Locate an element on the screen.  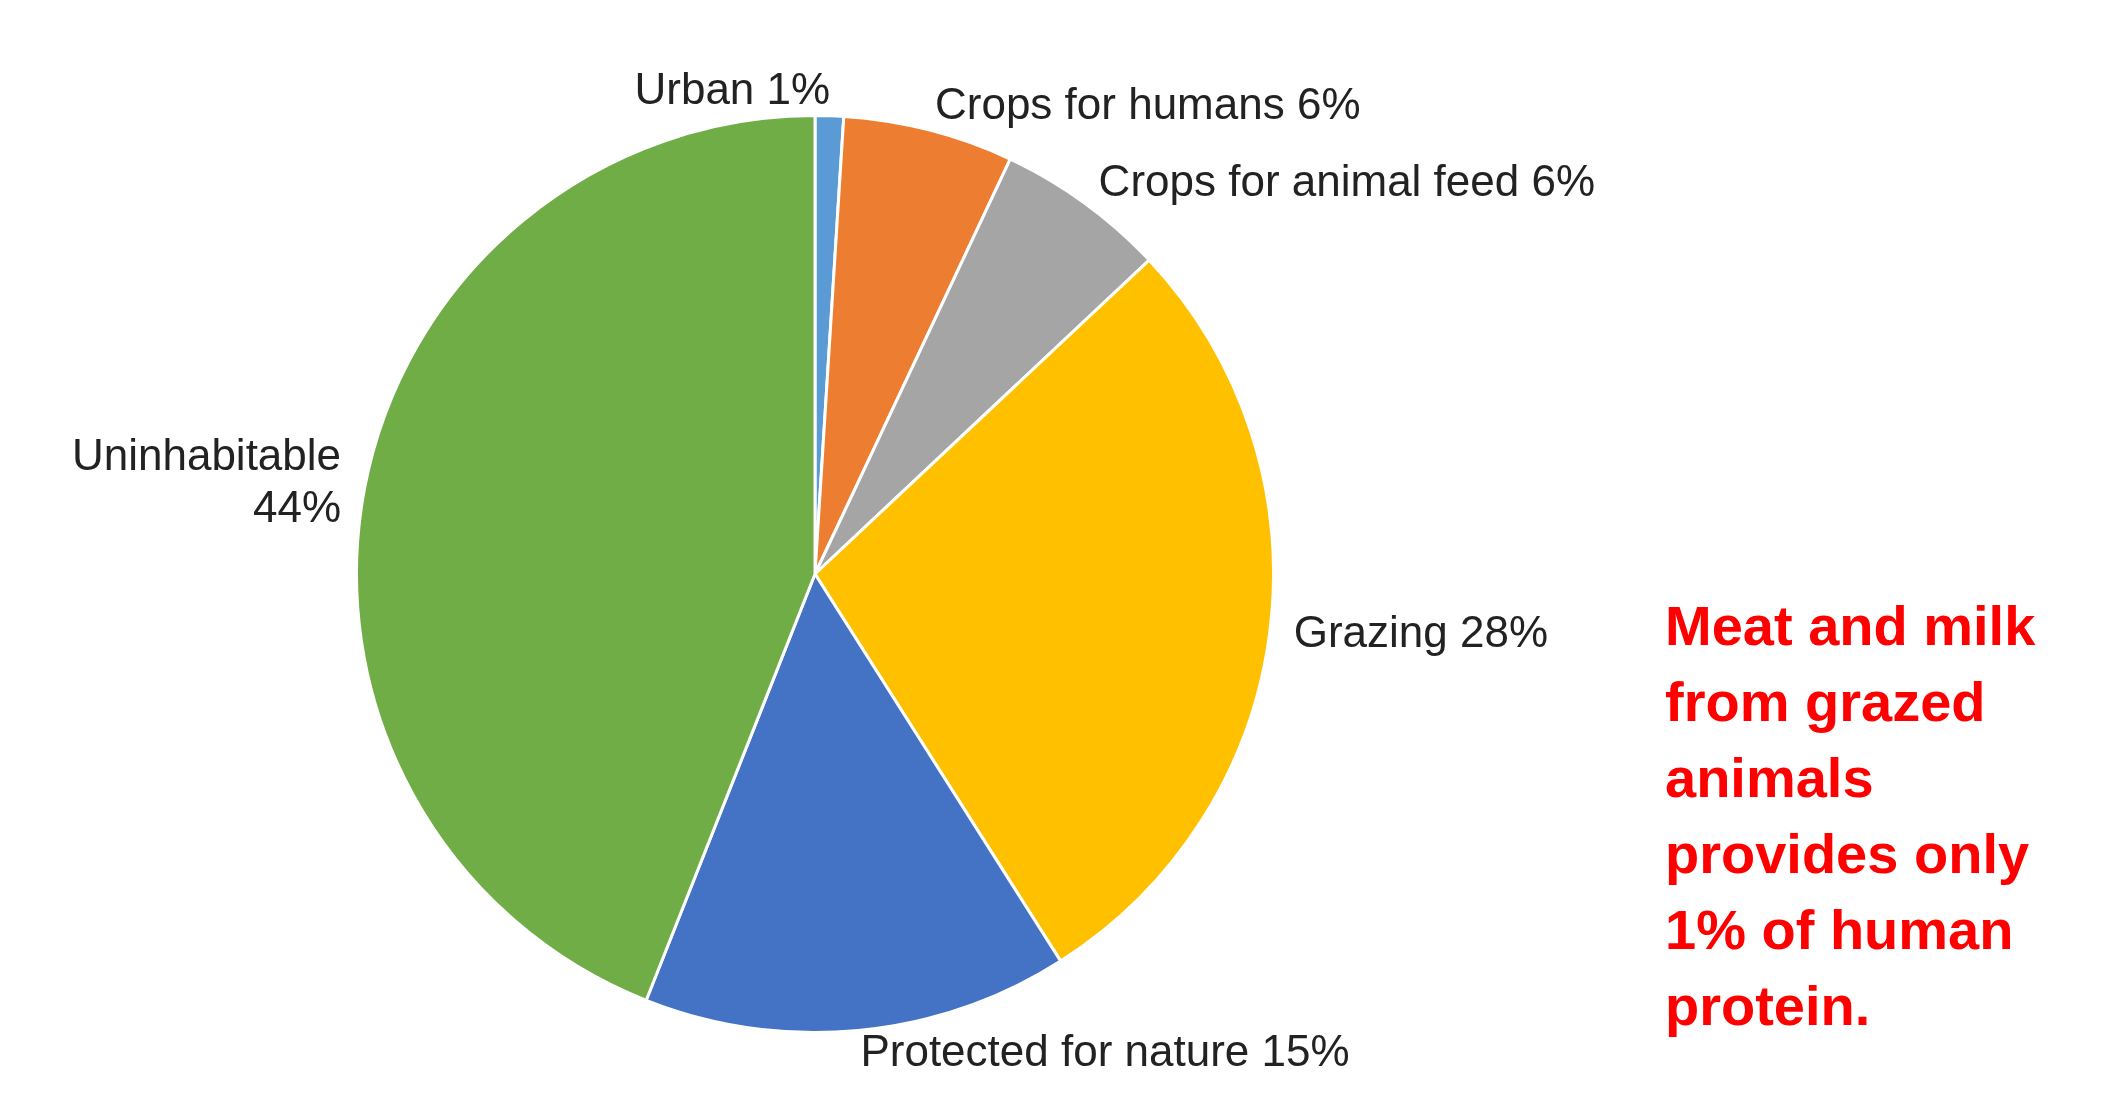
slice-label: Urban 1% is located at coordinates (732, 88).